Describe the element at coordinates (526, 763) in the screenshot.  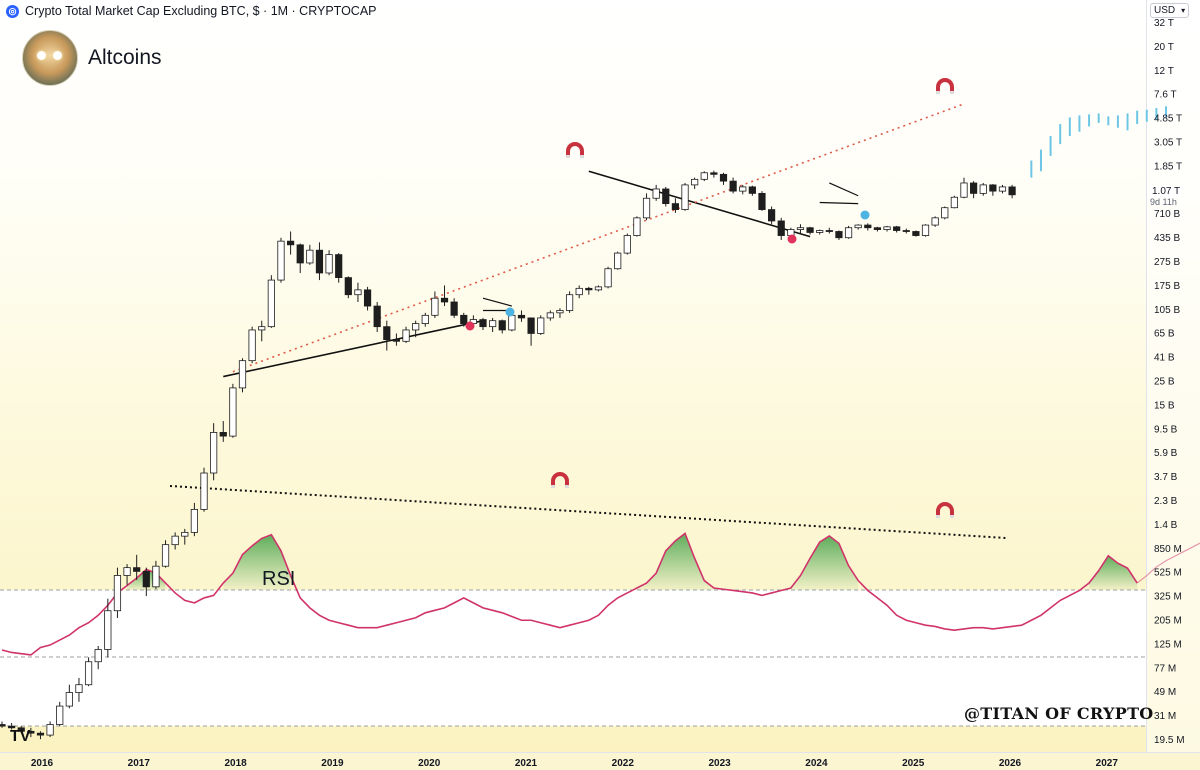
I see `x-tick-label: 2021` at that location.